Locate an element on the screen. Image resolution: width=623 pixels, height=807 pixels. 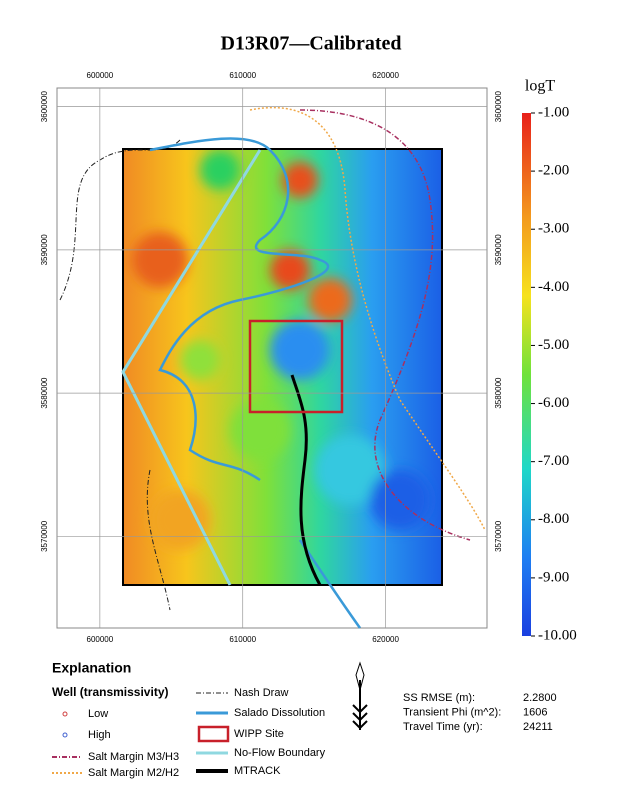
title: D13R07—Calibrated is located at coordinates (310, 44).